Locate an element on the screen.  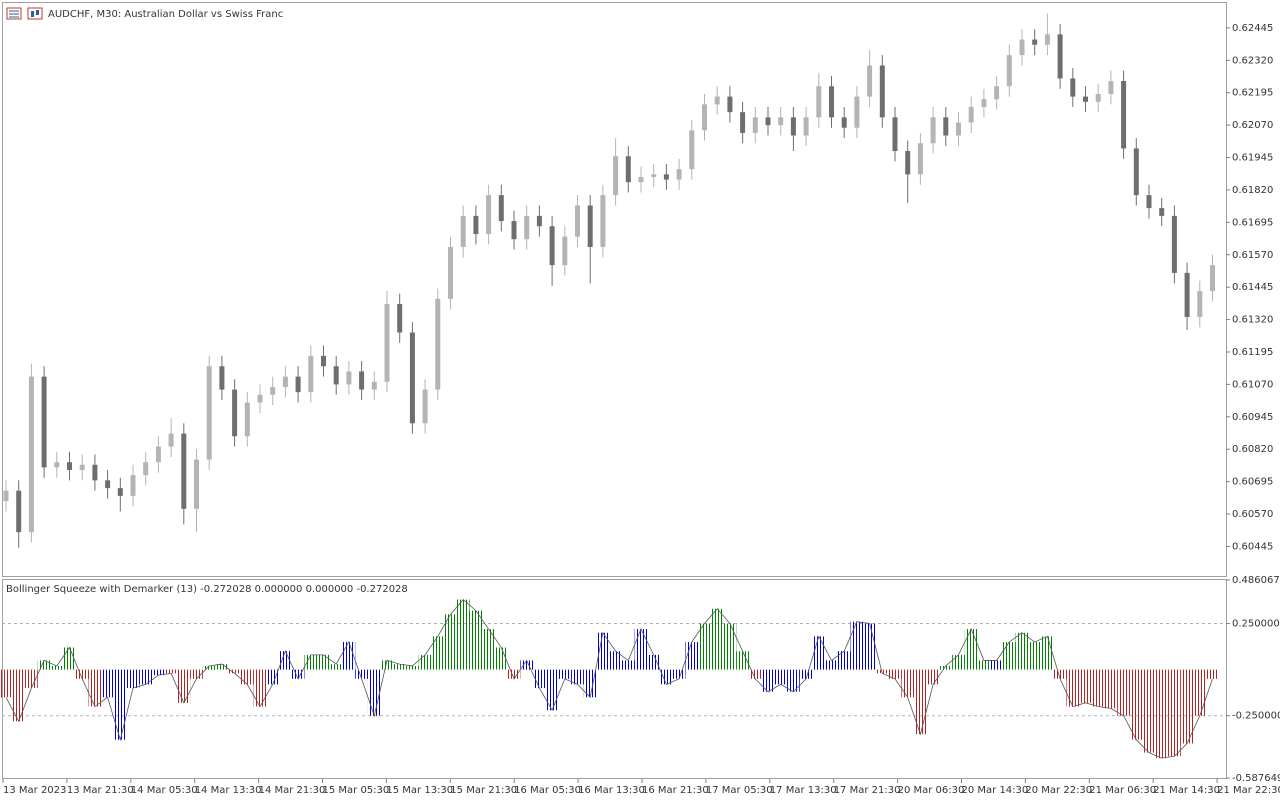
y-tick-label: 0.60945 is located at coordinates (1252, 417).